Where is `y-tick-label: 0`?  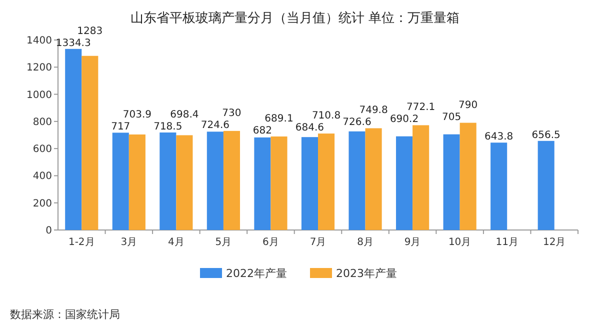 y-tick-label: 0 is located at coordinates (49, 231).